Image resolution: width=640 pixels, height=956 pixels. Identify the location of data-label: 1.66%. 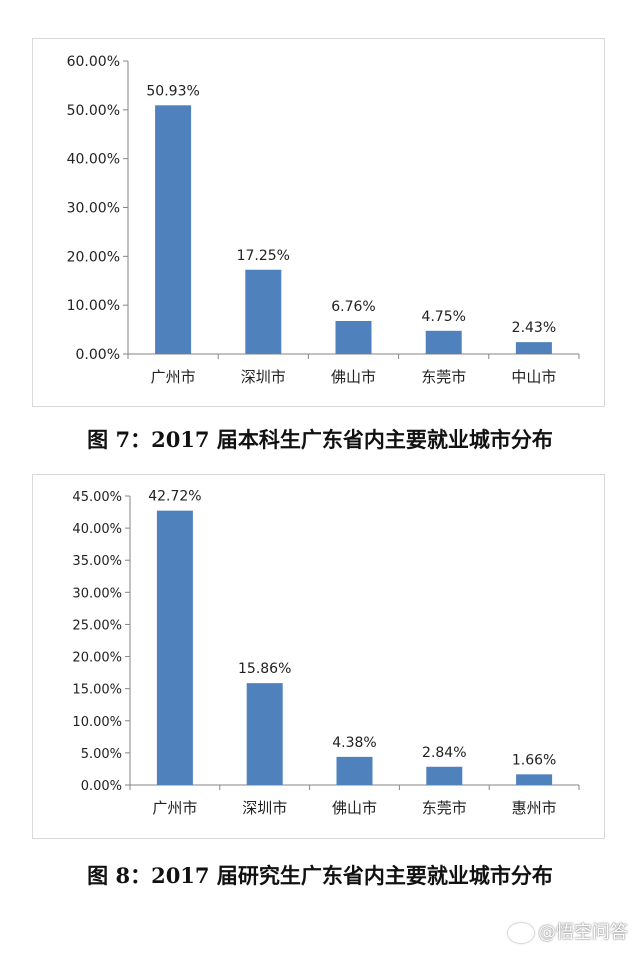
(534, 760).